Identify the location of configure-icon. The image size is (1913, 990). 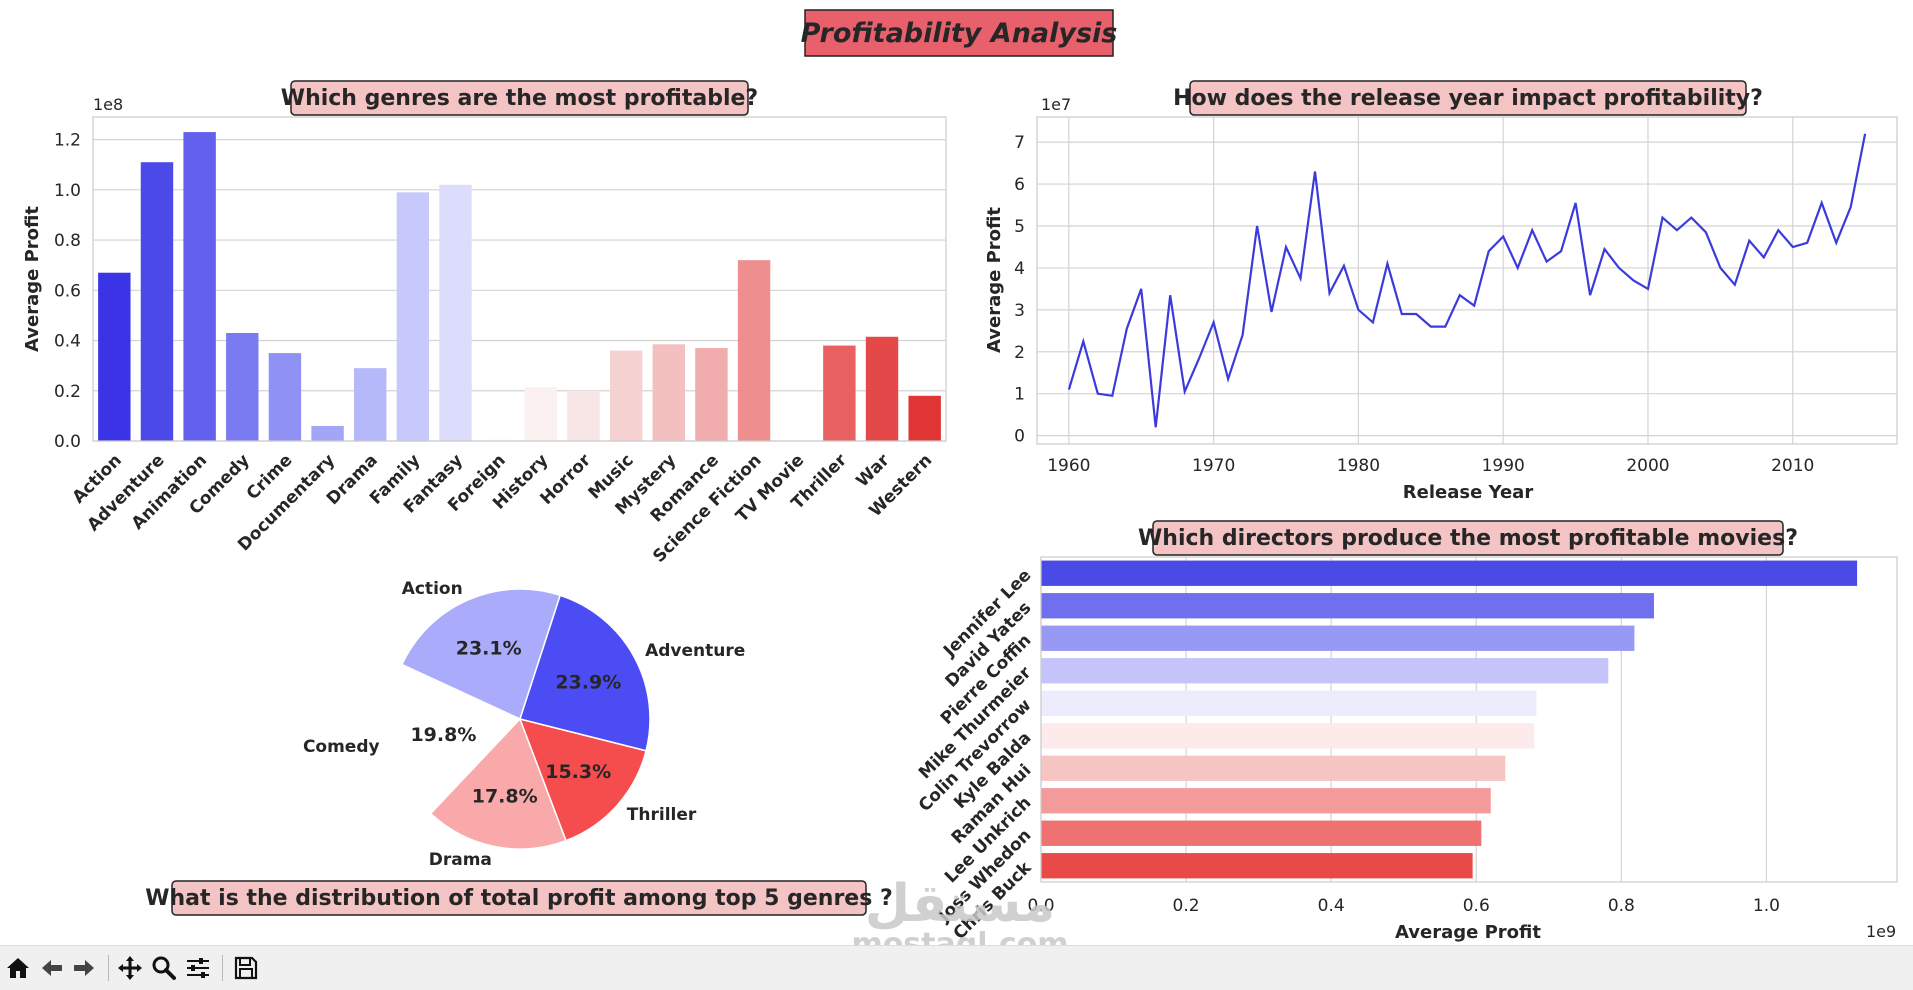
(198, 968).